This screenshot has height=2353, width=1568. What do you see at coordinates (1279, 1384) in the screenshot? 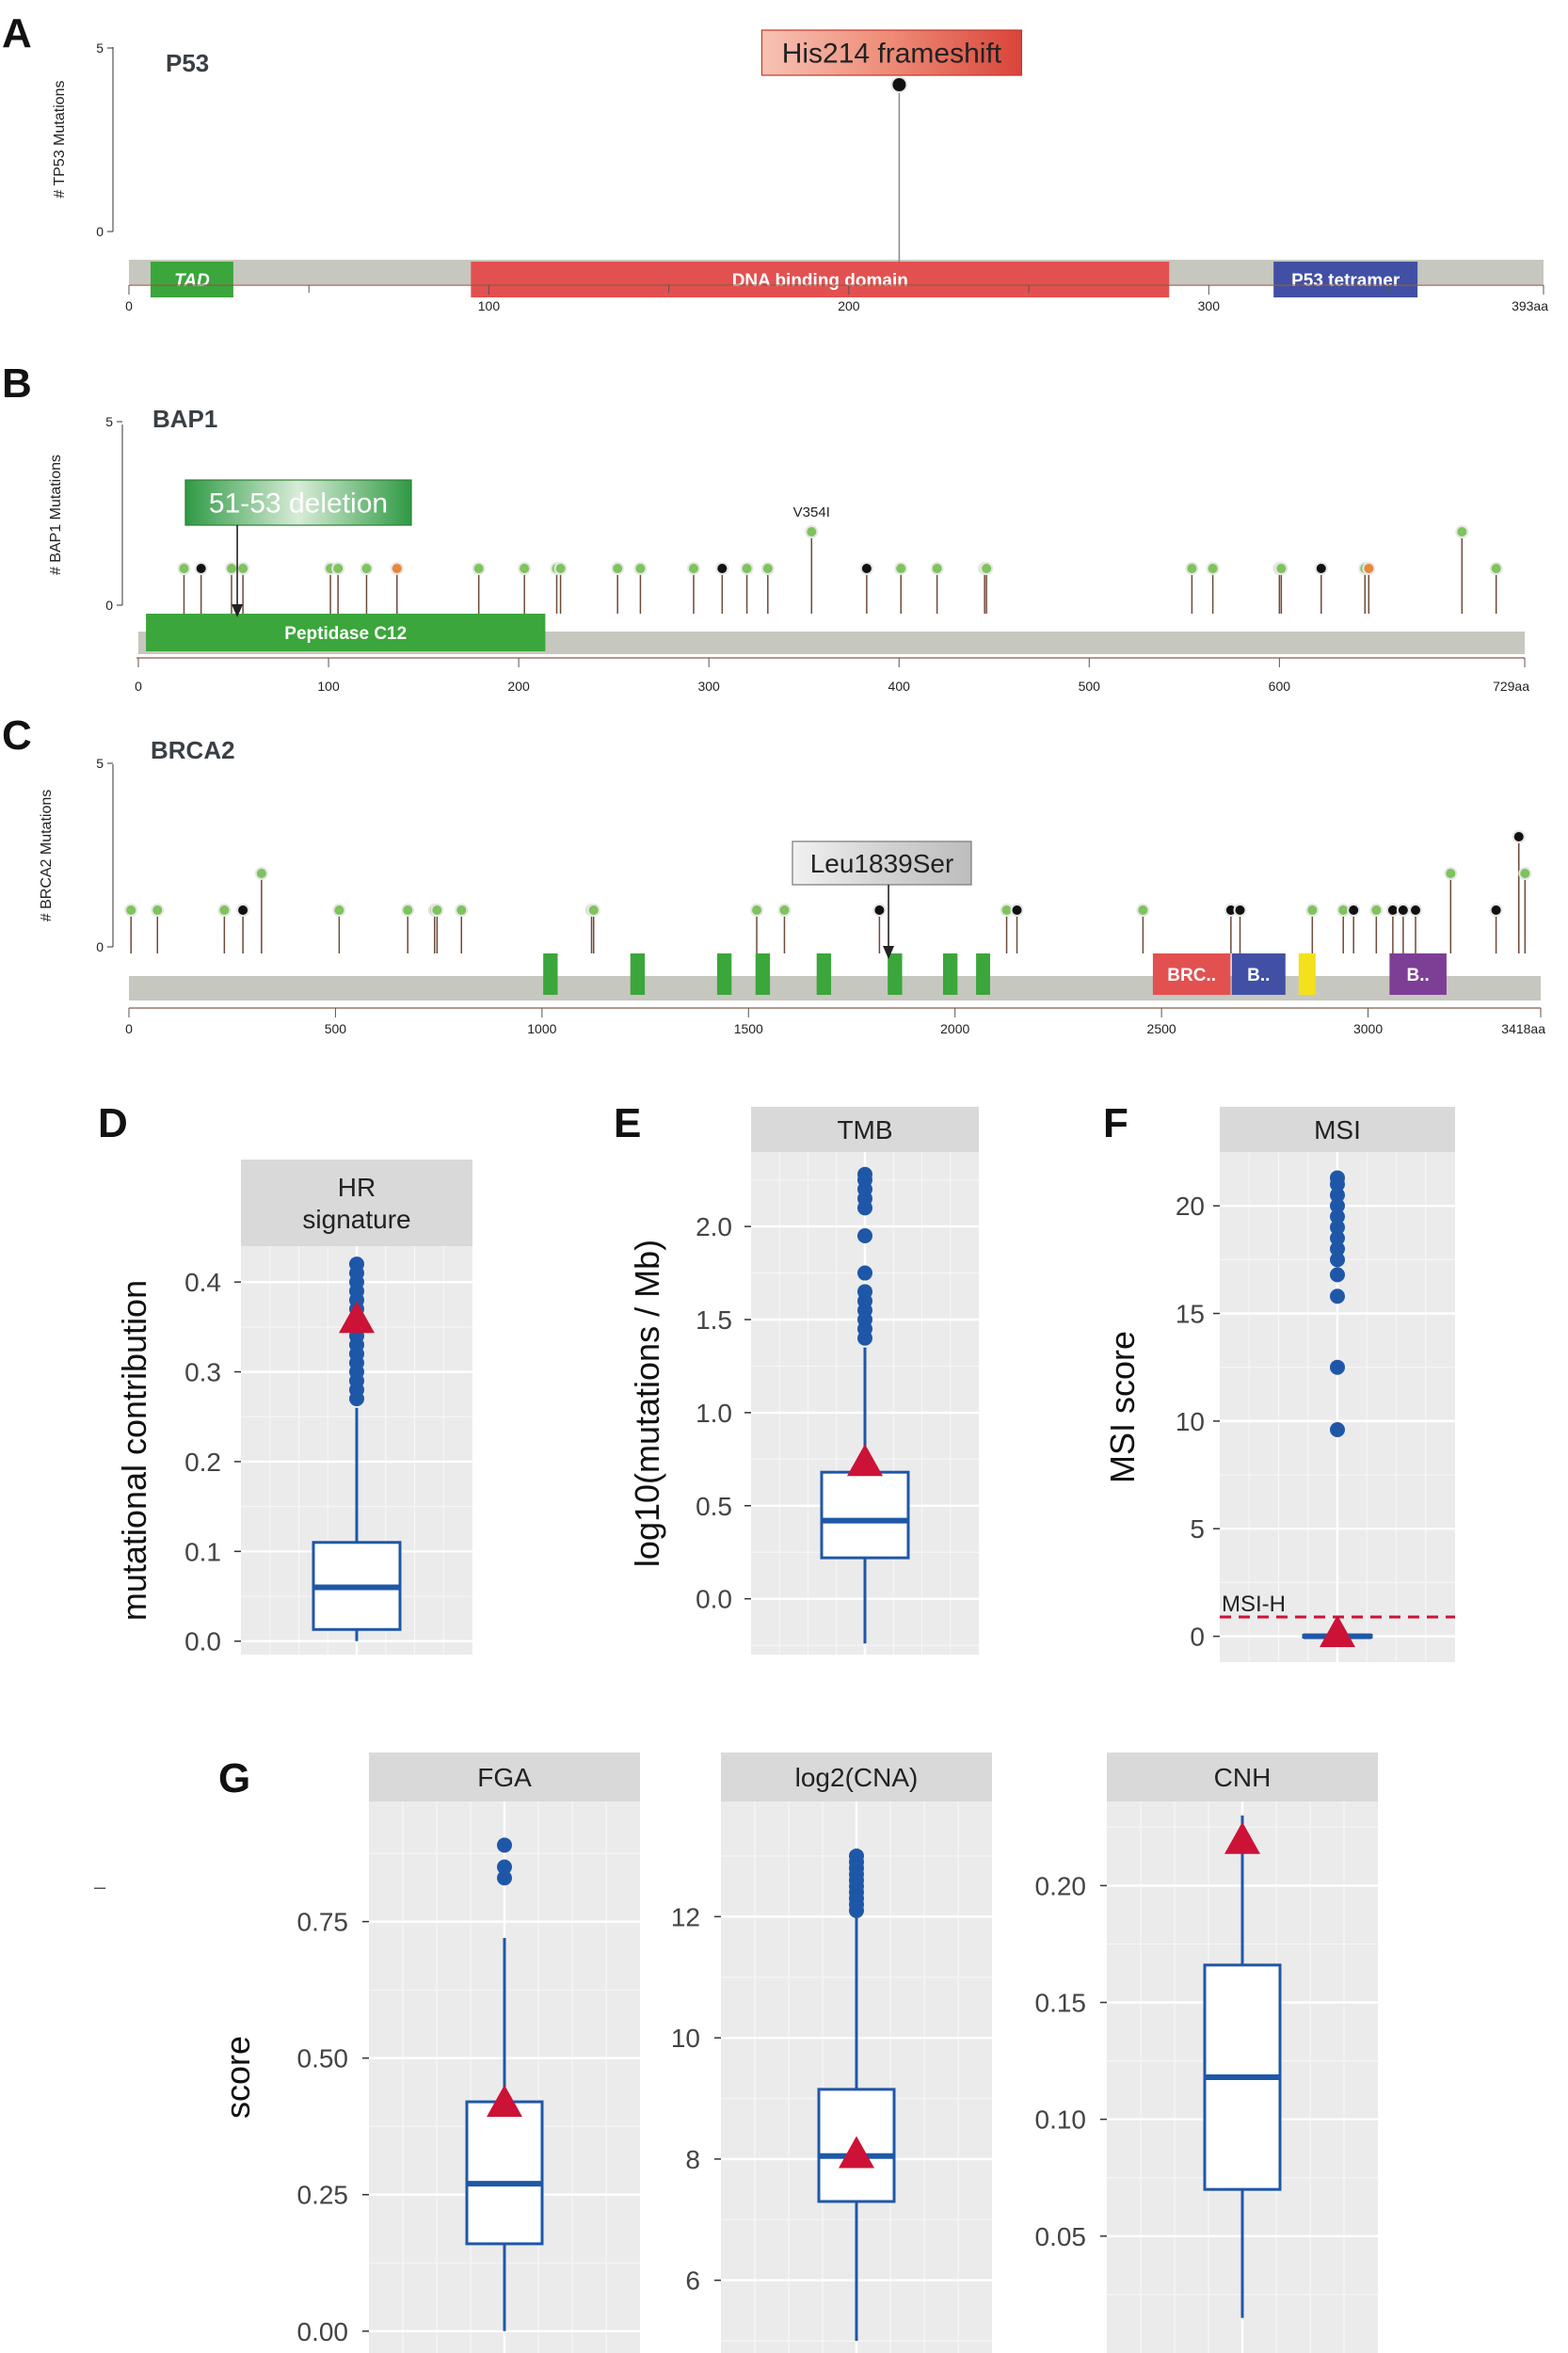
I see `boxplot-f: MSI 0 5 10 15 20 MSI score MSI-H` at bounding box center [1279, 1384].